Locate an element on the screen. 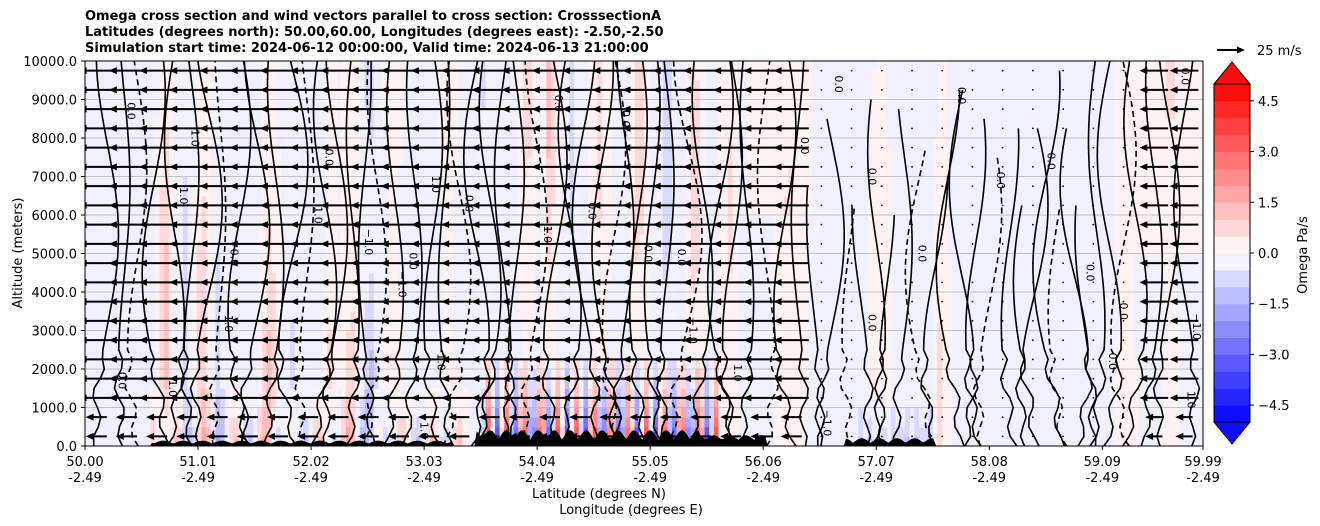  contour-zero is located at coordinates (700, 253).